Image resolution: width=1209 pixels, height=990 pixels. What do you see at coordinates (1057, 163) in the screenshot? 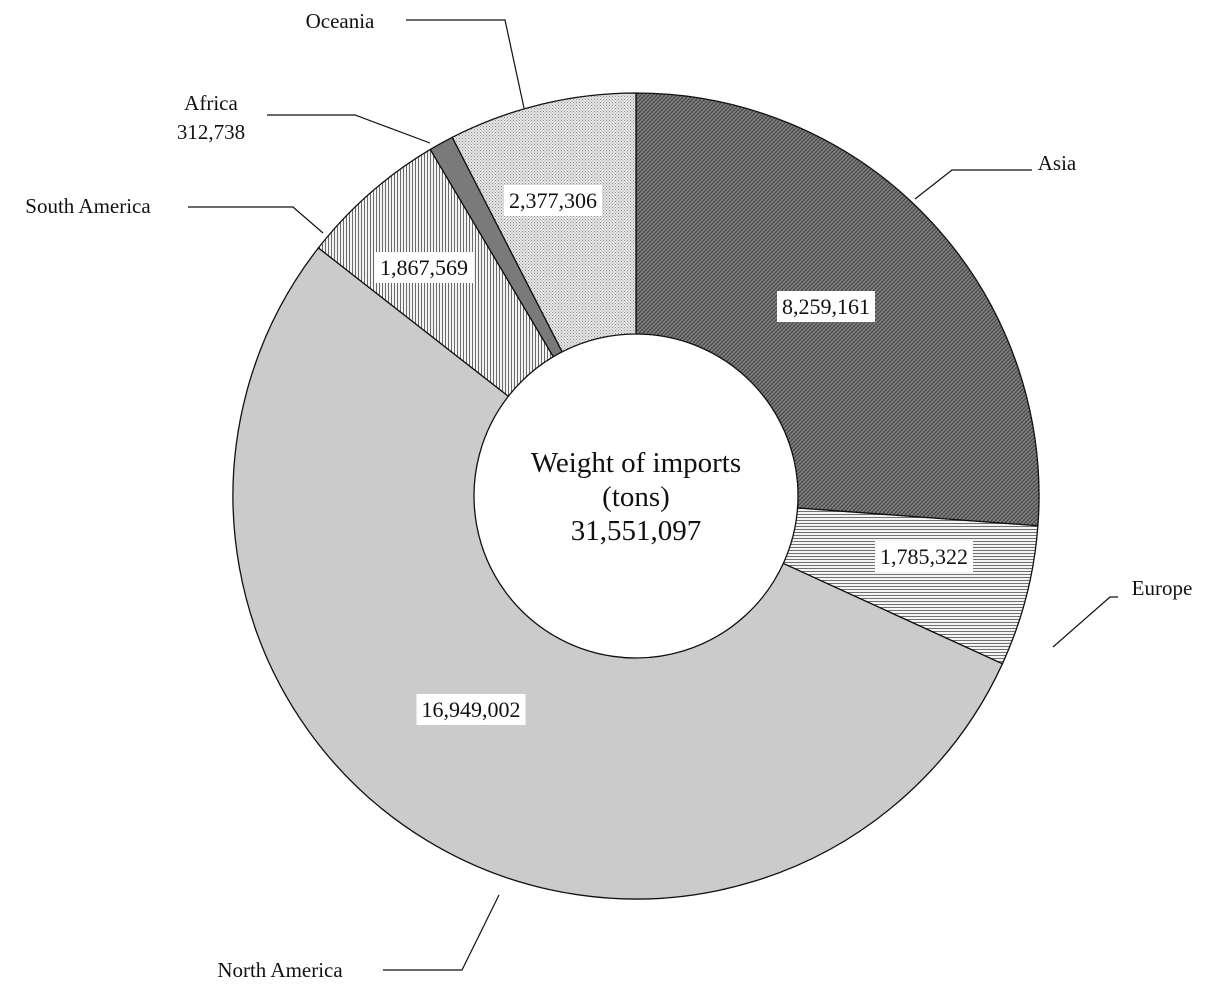
I see `category-label-asia: Asia` at bounding box center [1057, 163].